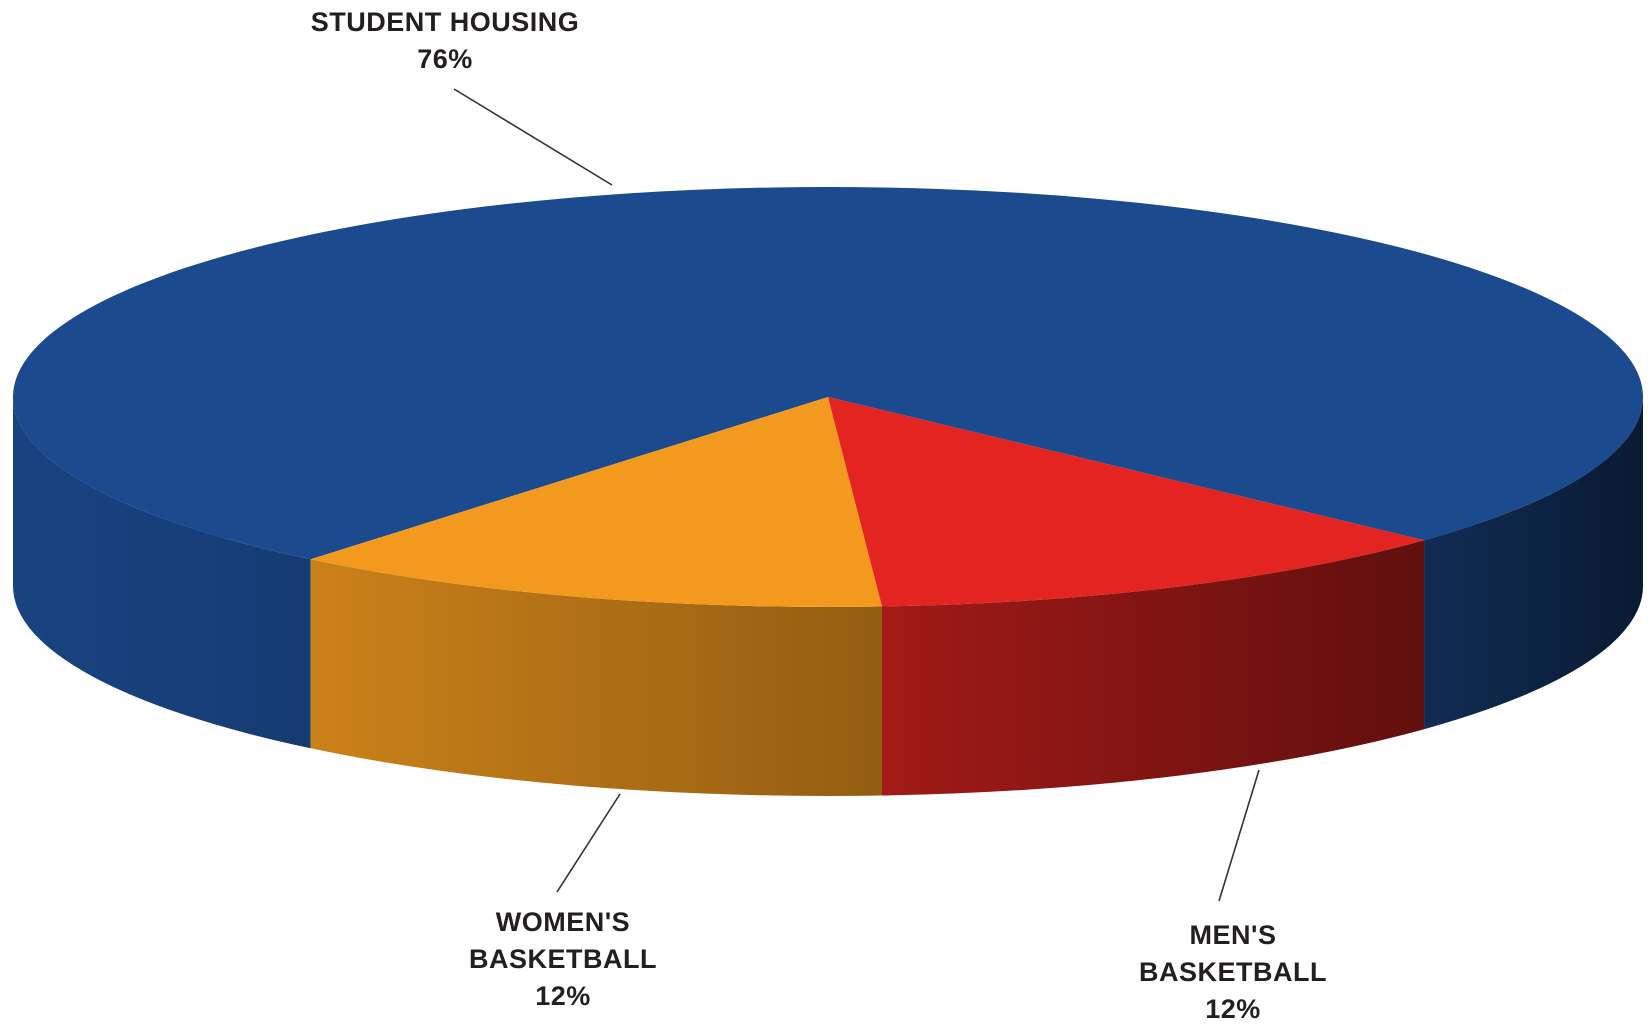 The height and width of the screenshot is (1029, 1648). What do you see at coordinates (445, 22) in the screenshot?
I see `category-label: STUDENT HOUSING` at bounding box center [445, 22].